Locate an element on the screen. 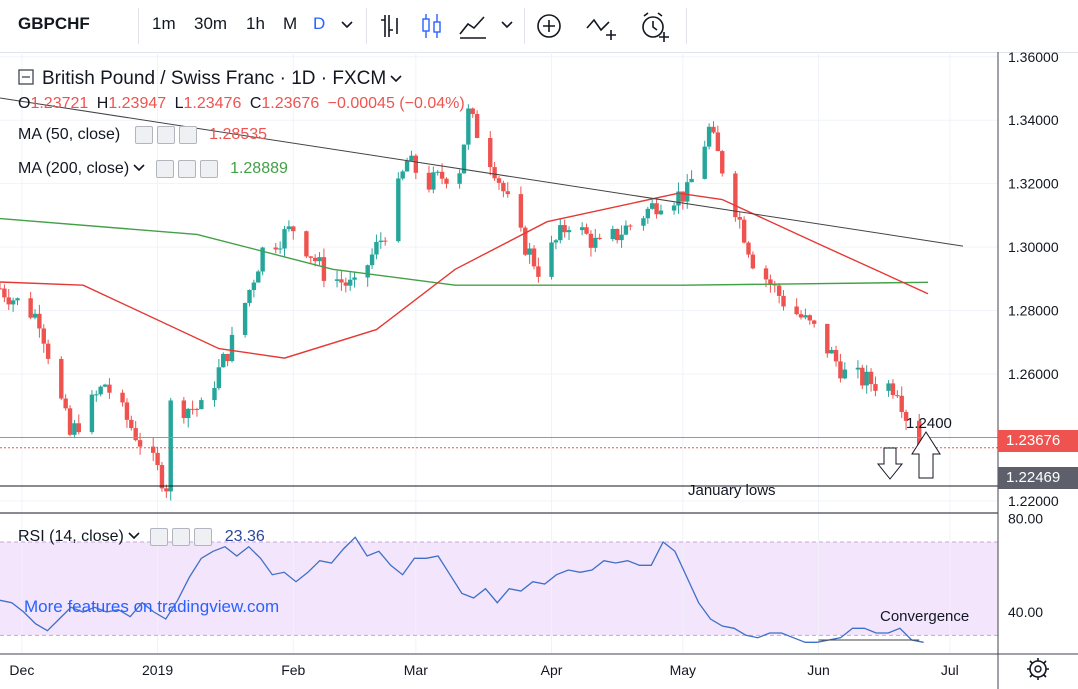  main-legend-title: British Pound / Swiss Franc · 1D · FXCM is located at coordinates (210, 79).